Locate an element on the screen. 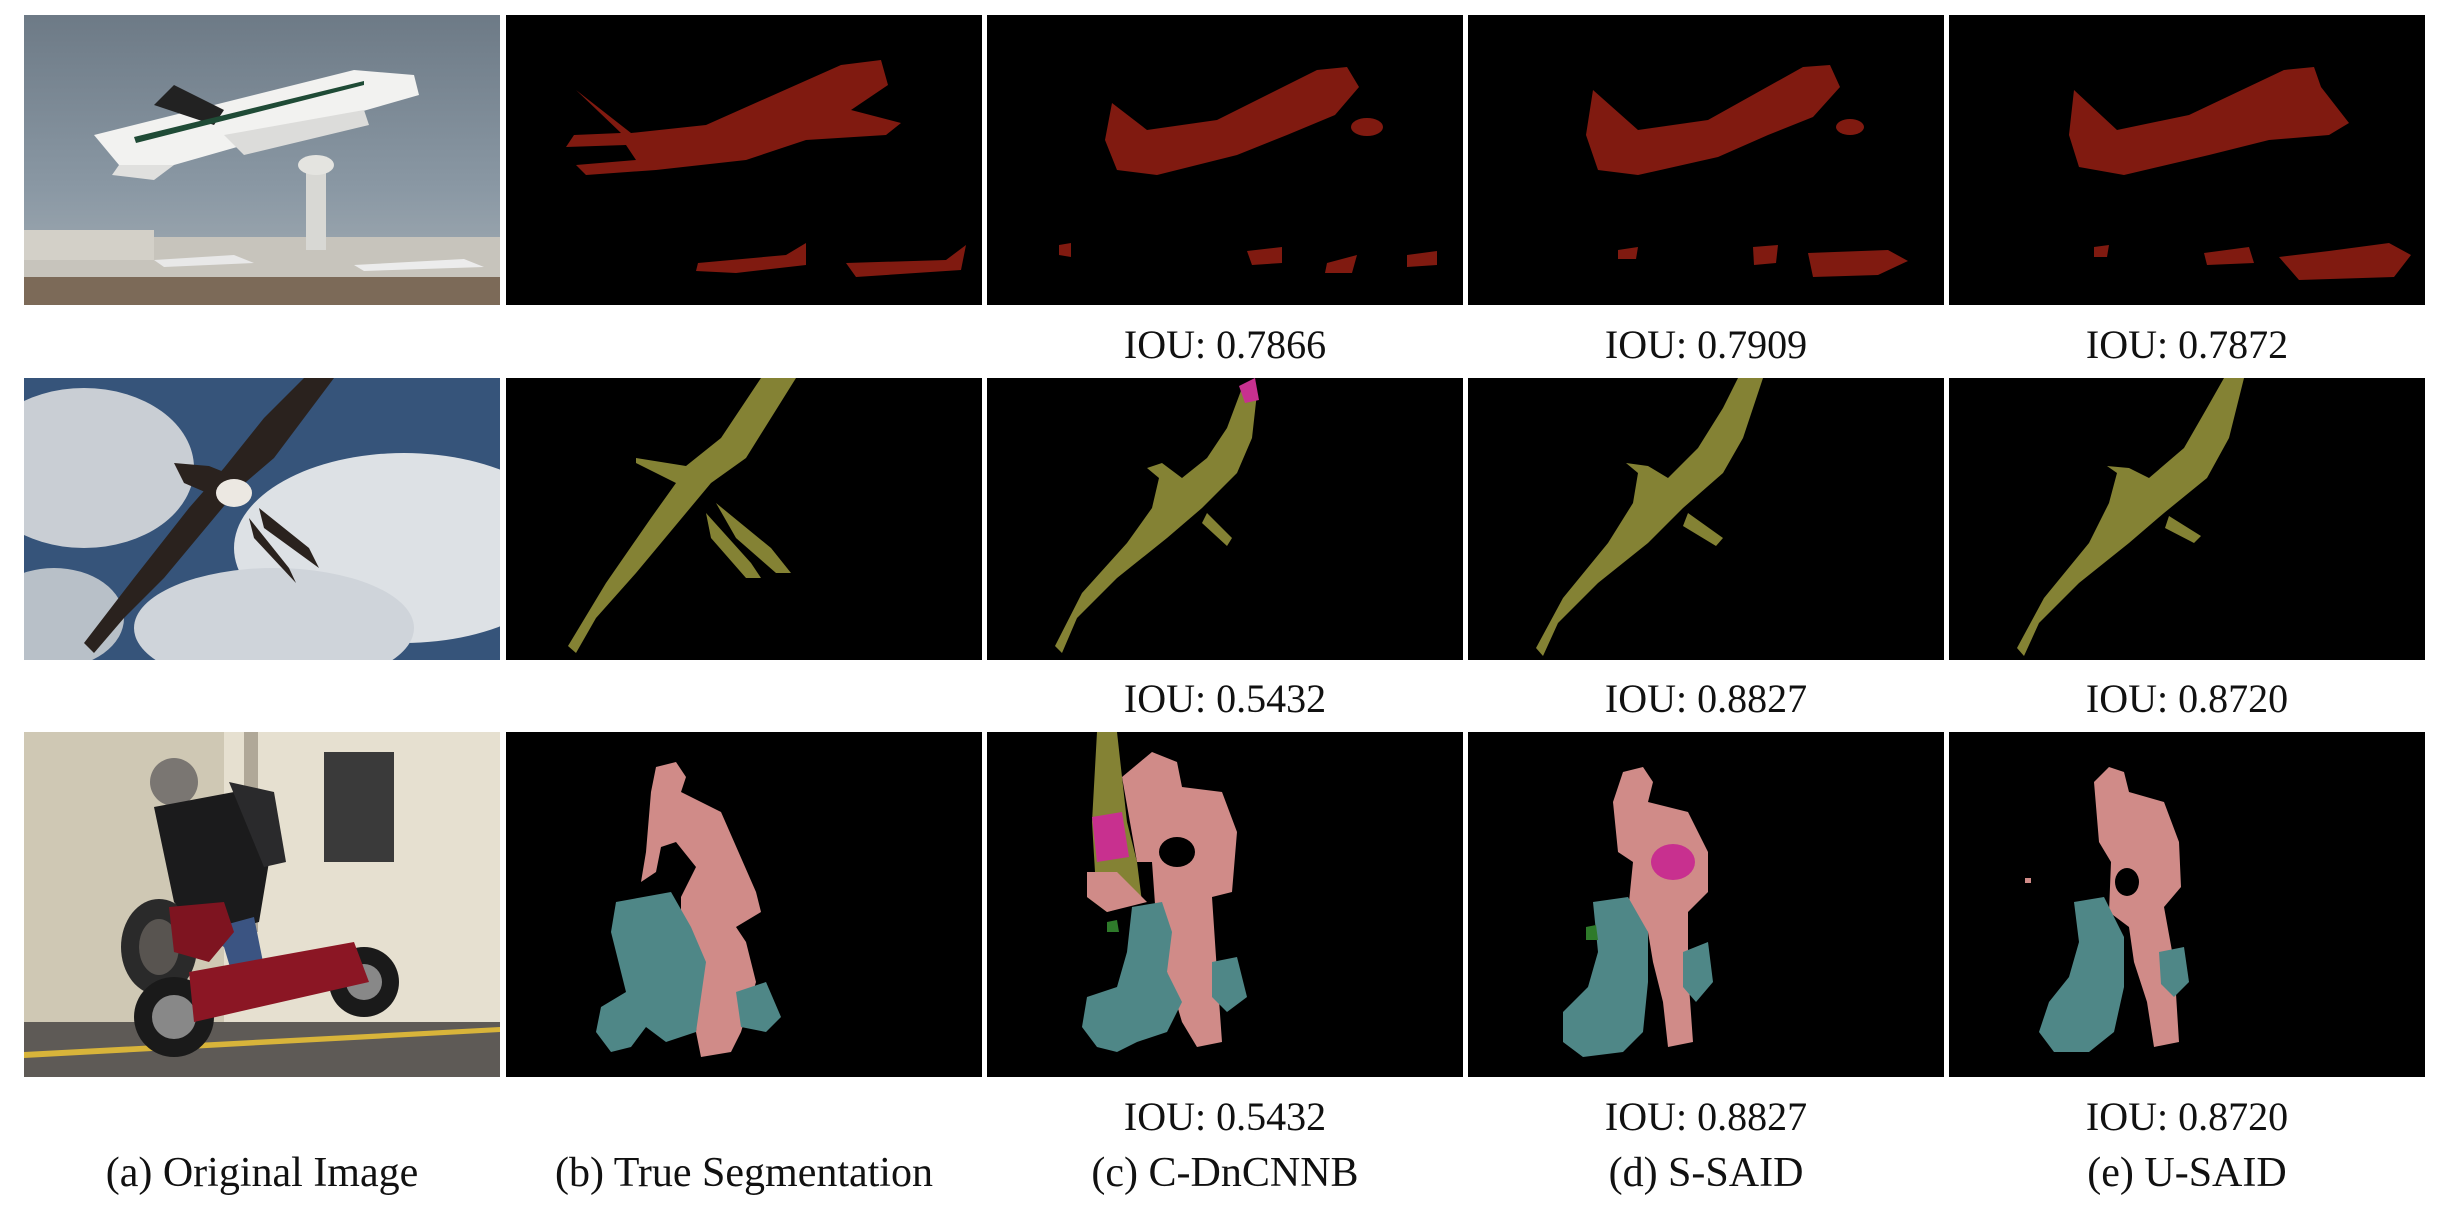 The height and width of the screenshot is (1224, 2450). s-said-segmentation-motorbike is located at coordinates (1706, 904).